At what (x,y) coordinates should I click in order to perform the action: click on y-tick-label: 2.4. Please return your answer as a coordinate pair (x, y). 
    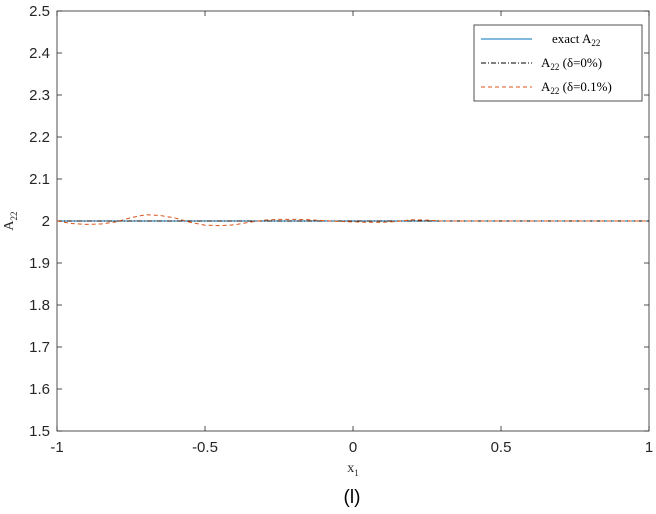
    Looking at the image, I should click on (39, 53).